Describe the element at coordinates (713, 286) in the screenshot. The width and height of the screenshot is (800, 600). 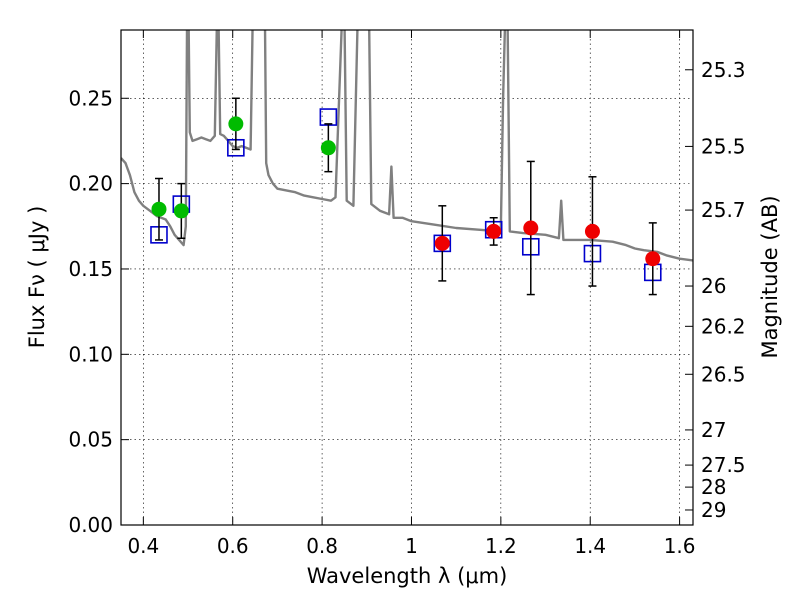
I see `y2-tick-label: 26` at that location.